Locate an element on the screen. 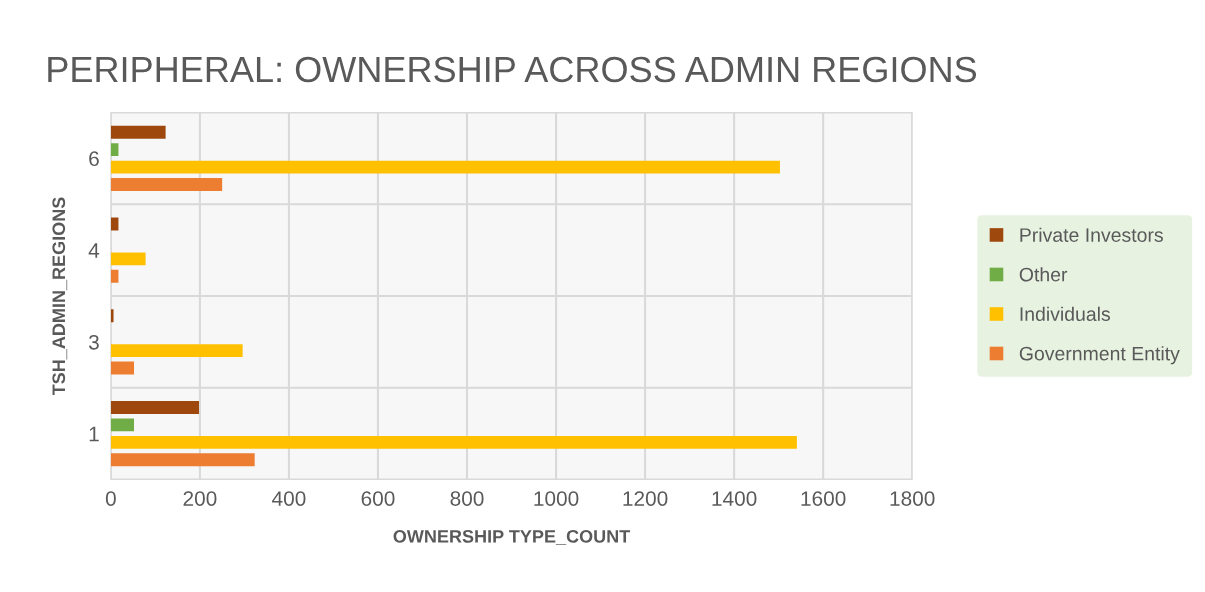 This screenshot has width=1205, height=592. y-tick-label: 6 is located at coordinates (94, 159).